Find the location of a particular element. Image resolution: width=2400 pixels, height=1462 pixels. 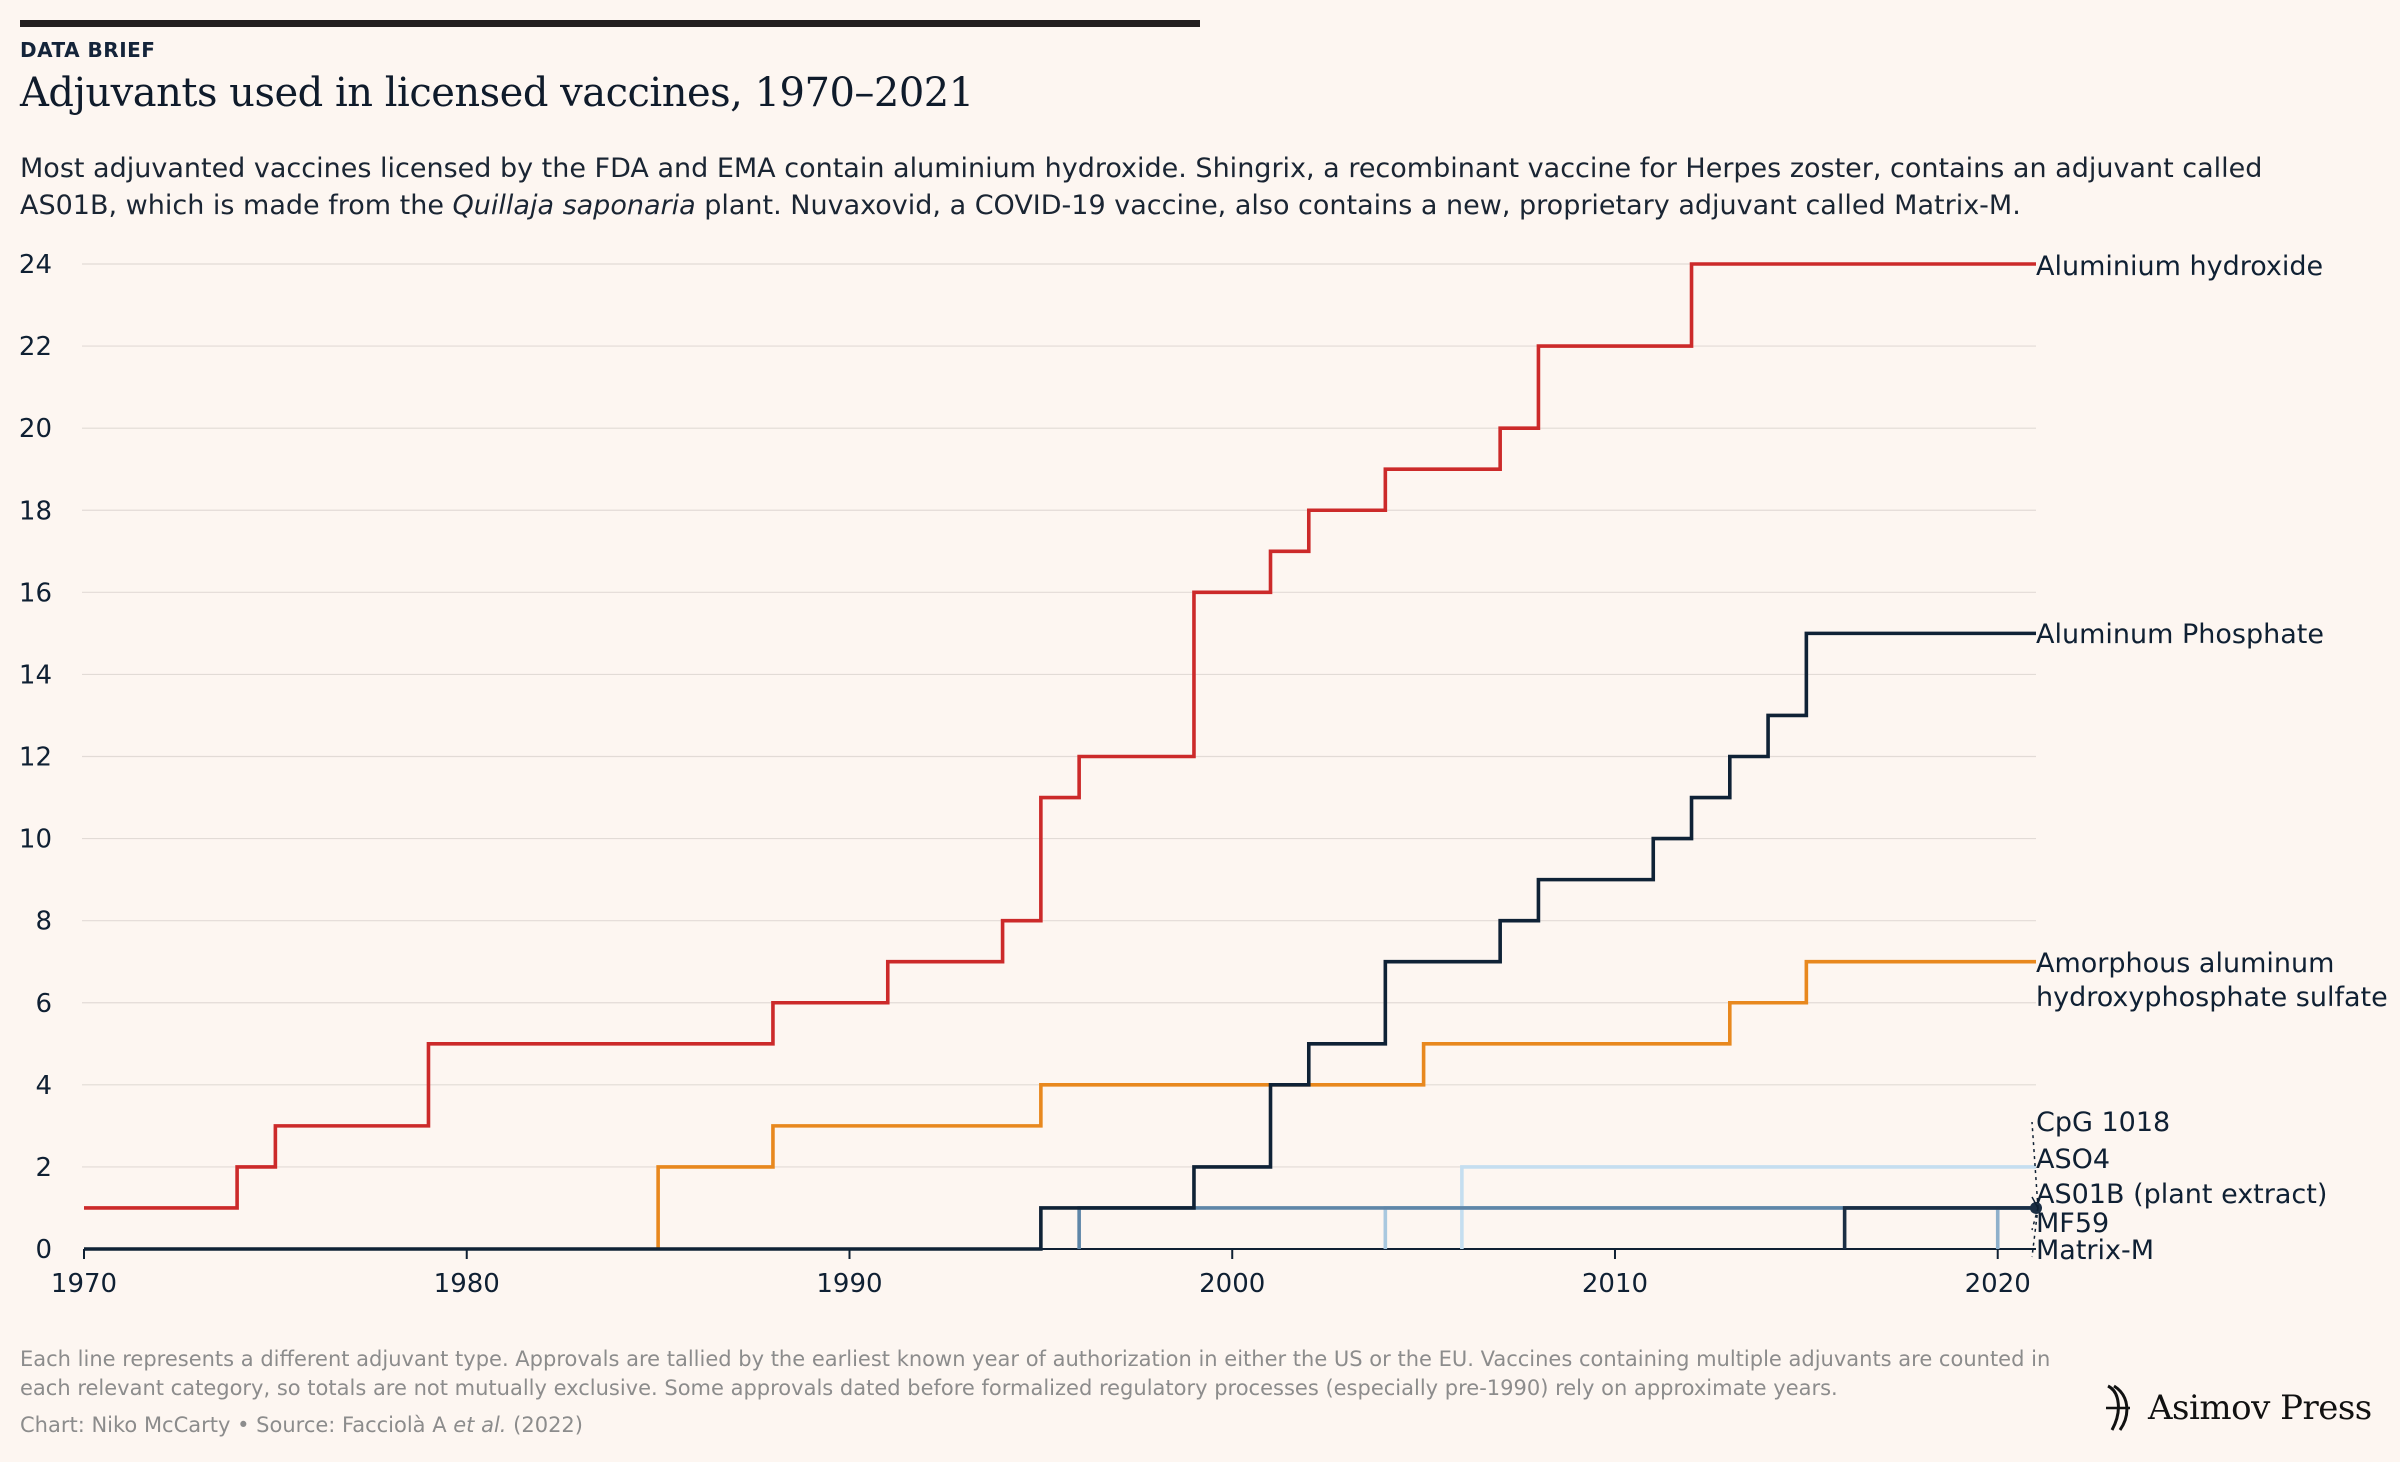

end-point-dot is located at coordinates (2036, 1207).